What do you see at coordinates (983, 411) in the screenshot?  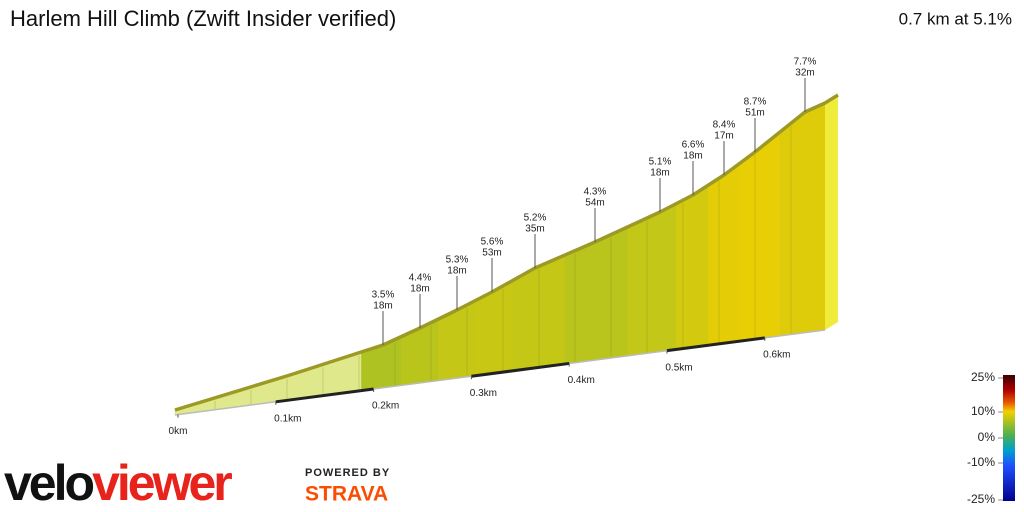 I see `legend-label: 10%` at bounding box center [983, 411].